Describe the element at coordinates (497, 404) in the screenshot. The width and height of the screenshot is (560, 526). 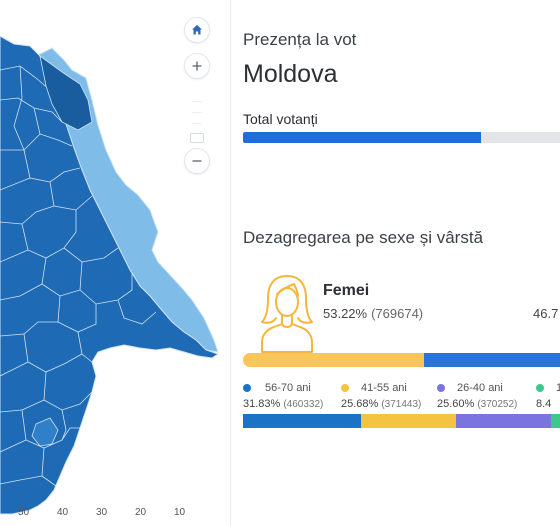
I see `age-group-count: (370252)` at that location.